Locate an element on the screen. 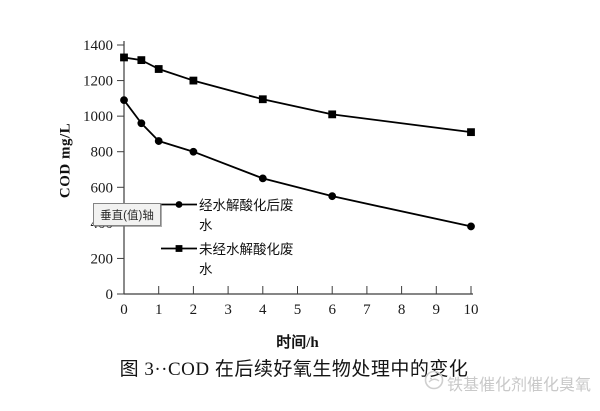 Image resolution: width=600 pixels, height=411 pixels. watermark-text: 铁基催化剂催化臭氧 is located at coordinates (519, 385).